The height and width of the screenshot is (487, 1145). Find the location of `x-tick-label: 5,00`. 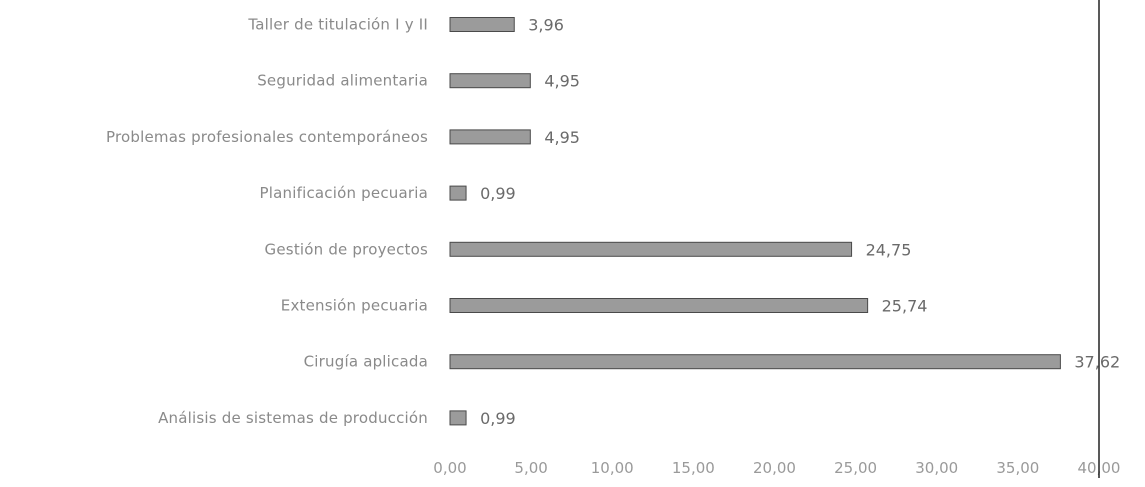

x-tick-label: 5,00 is located at coordinates (530, 468).